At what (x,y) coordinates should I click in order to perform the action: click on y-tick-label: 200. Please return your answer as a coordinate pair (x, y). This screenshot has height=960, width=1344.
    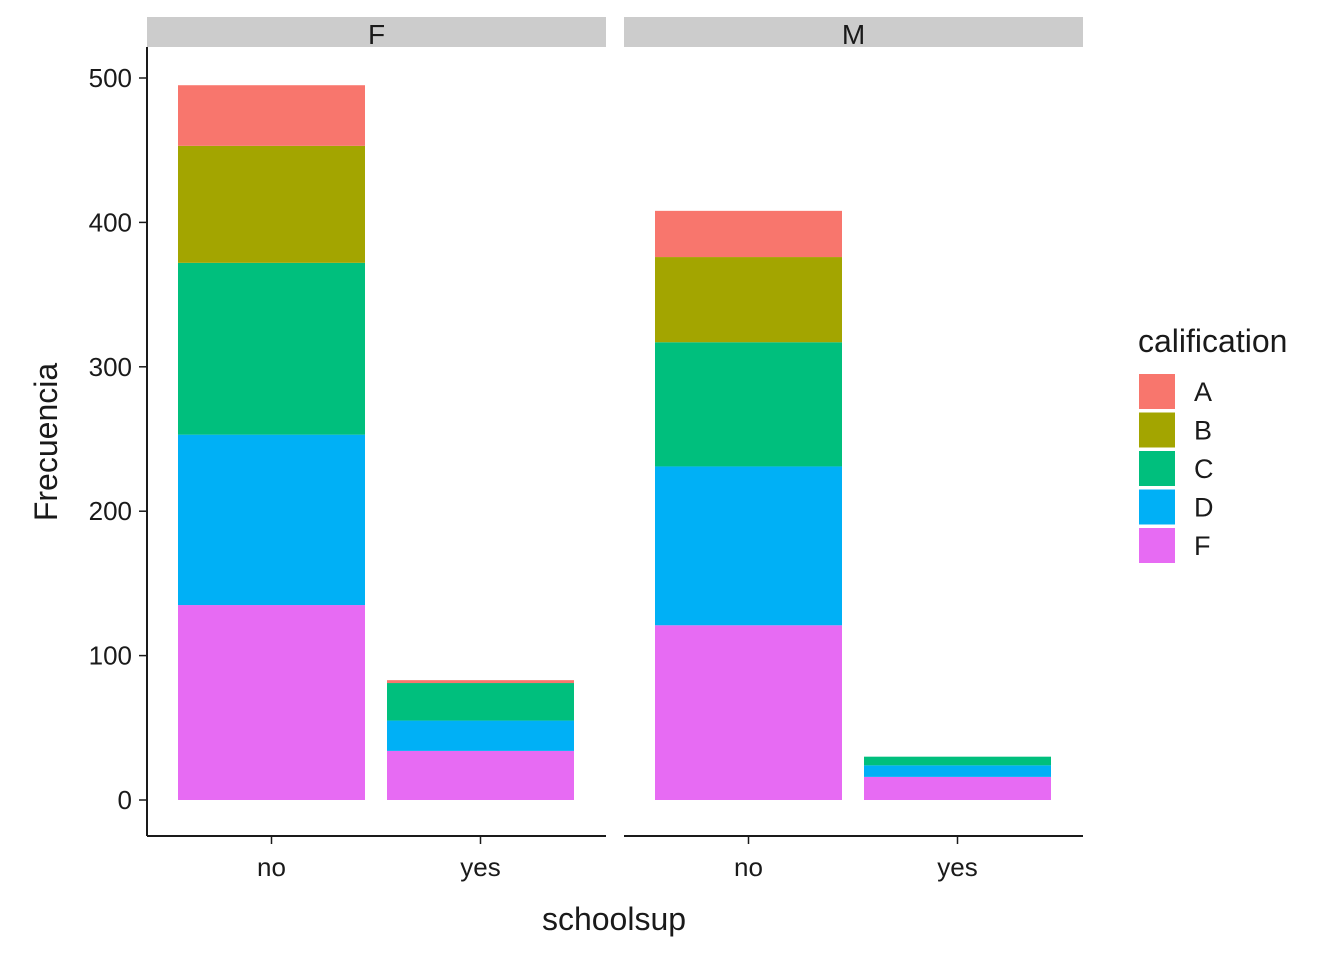
    Looking at the image, I should click on (110, 511).